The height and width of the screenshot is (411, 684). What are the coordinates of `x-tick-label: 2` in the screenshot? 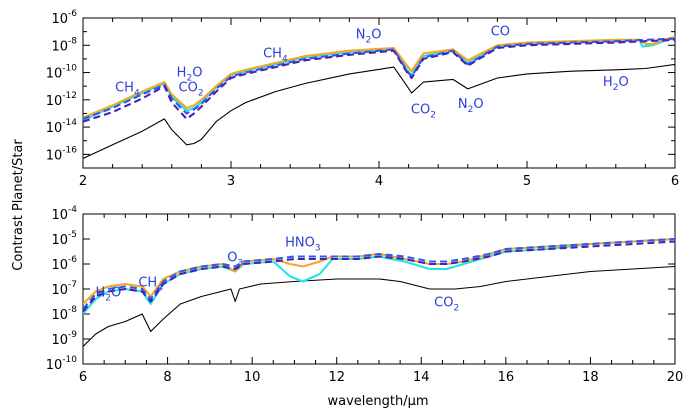 It's located at (83, 181).